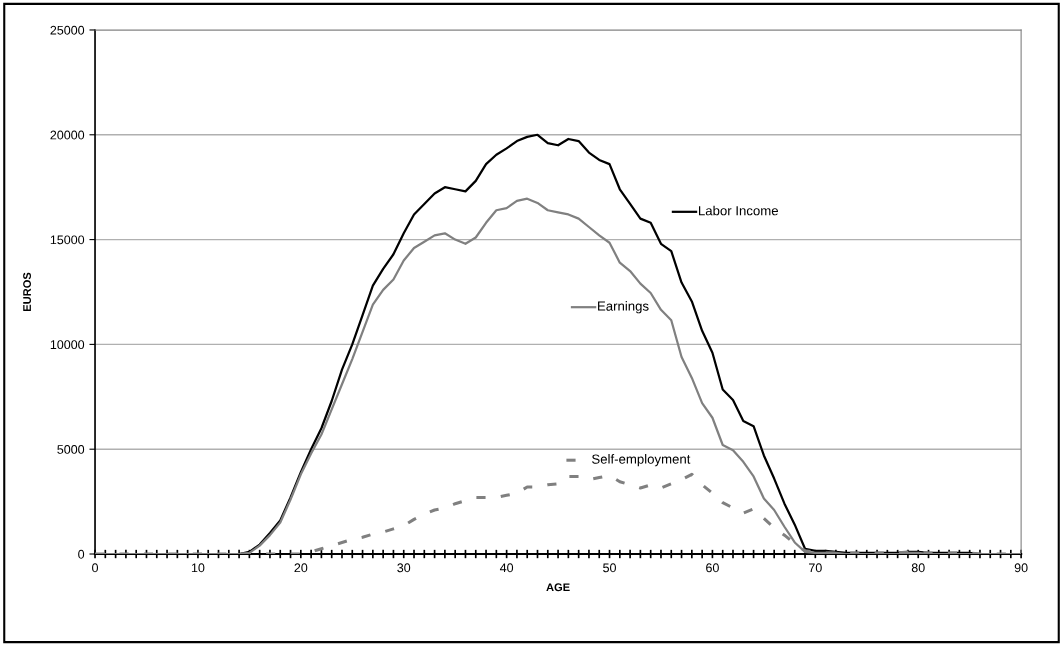  I want to click on y-tick-label: 5000, so click(71, 449).